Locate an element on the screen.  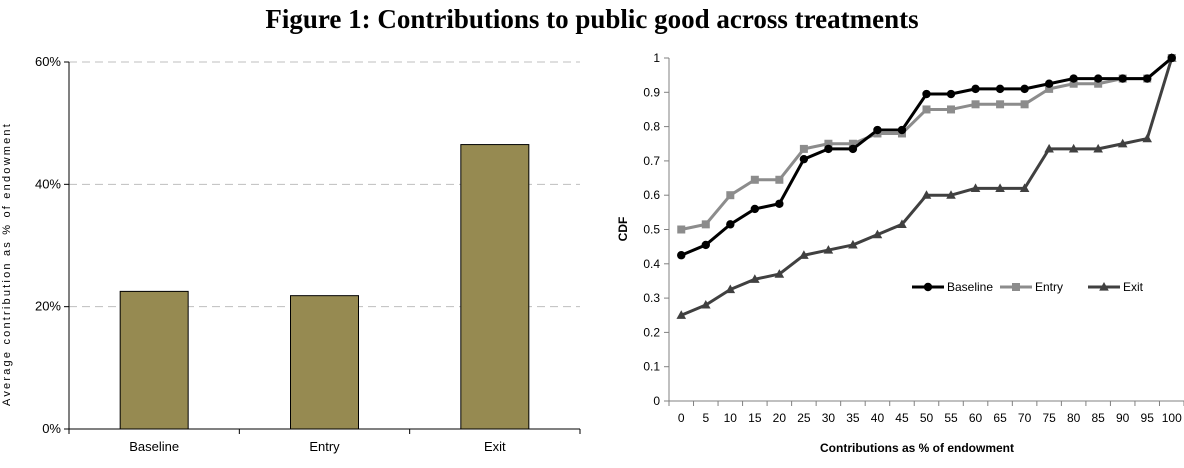
cdf-chart-y-tick-label: 0.6 is located at coordinates (651, 195).